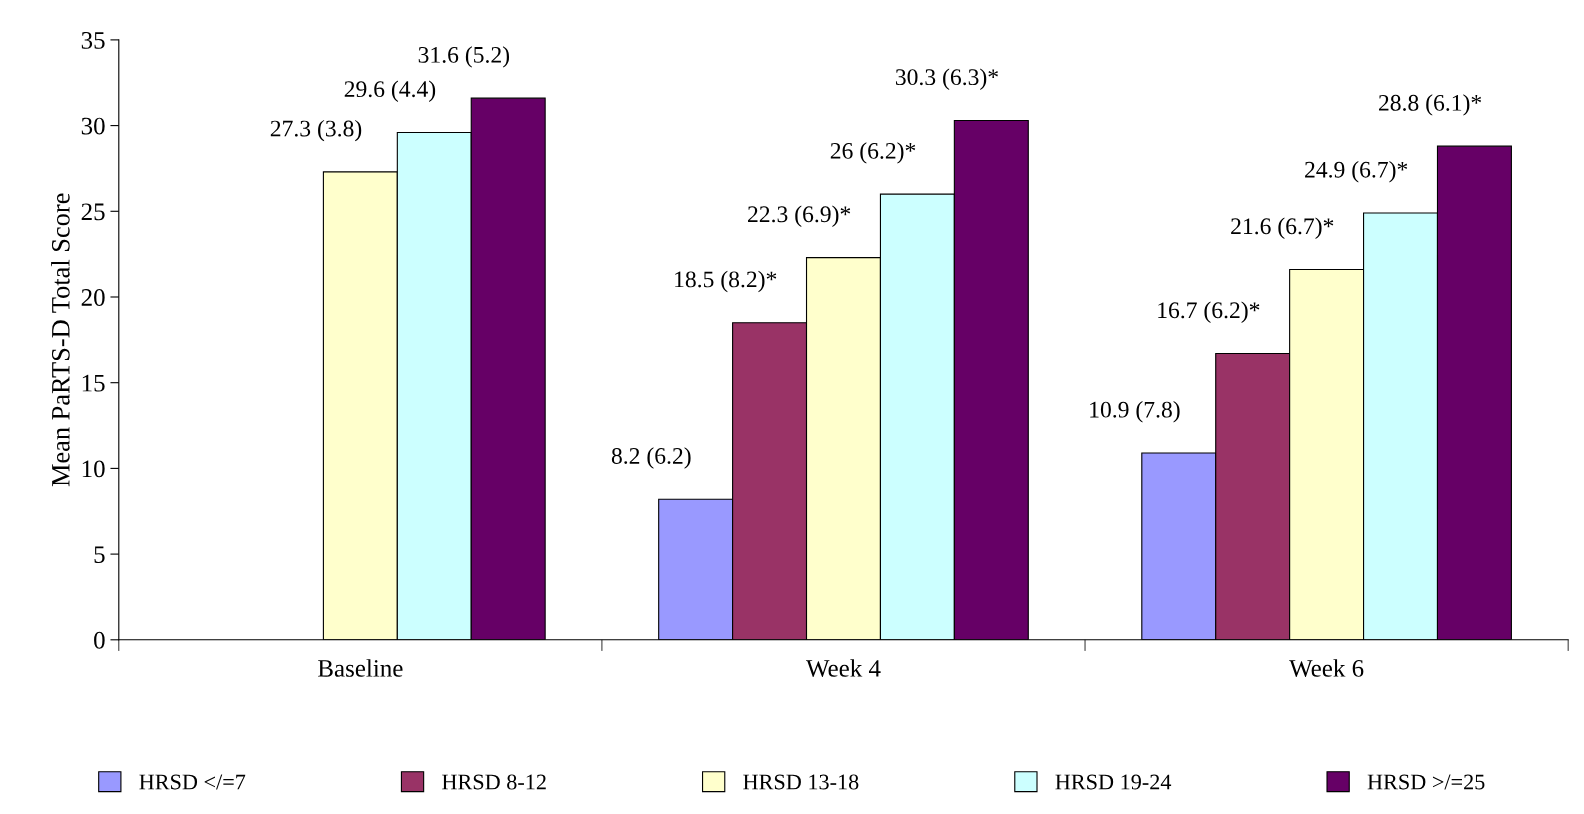 This screenshot has height=814, width=1584. Describe the element at coordinates (726, 281) in the screenshot. I see `data-label: 18.5 (8.2)*` at that location.